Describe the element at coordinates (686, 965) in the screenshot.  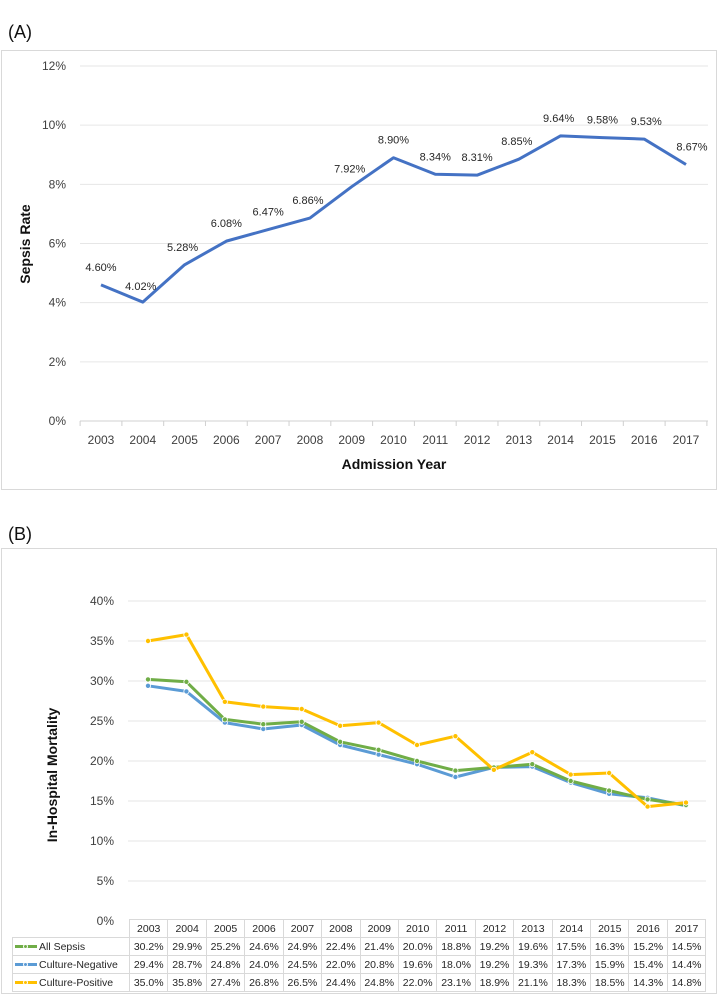
I see `table-cell: 14.4%` at that location.